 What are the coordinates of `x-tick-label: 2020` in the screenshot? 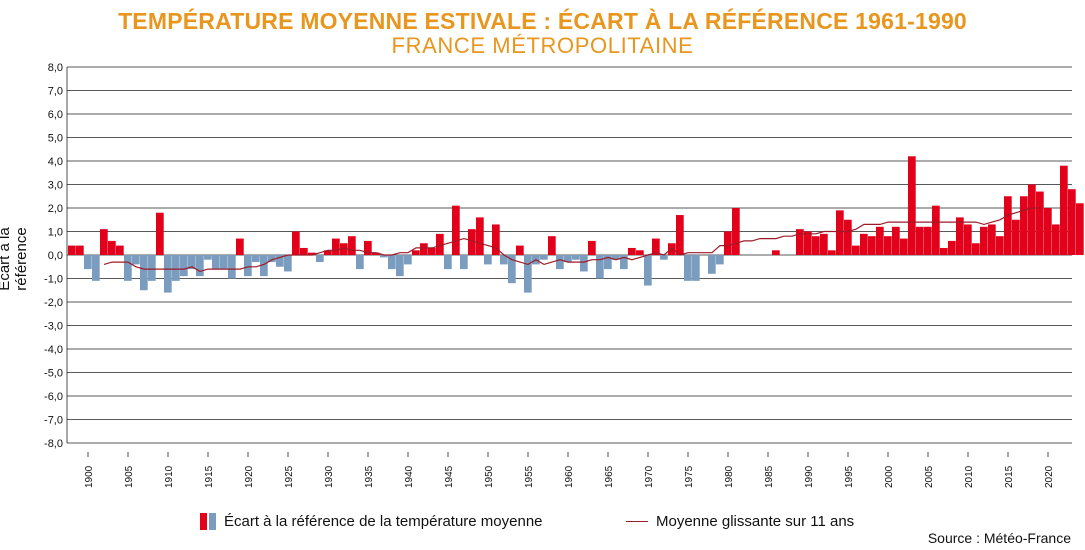 It's located at (1049, 476).